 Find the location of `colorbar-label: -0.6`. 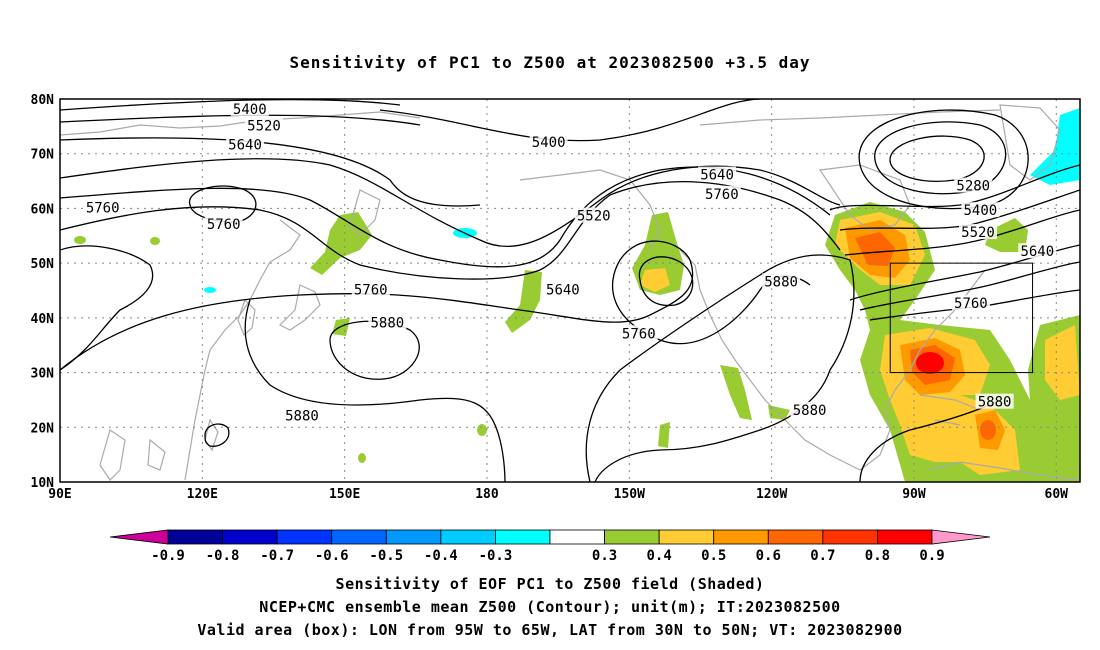

colorbar-label: -0.6 is located at coordinates (332, 556).